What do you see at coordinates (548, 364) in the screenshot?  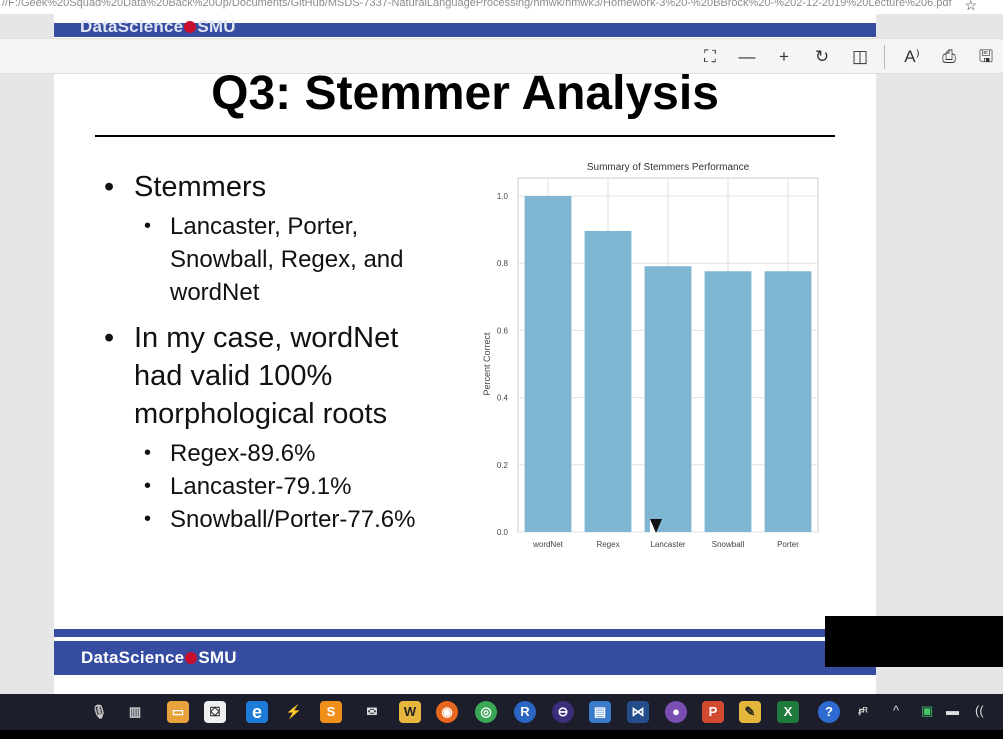 I see `bar-wordnet` at bounding box center [548, 364].